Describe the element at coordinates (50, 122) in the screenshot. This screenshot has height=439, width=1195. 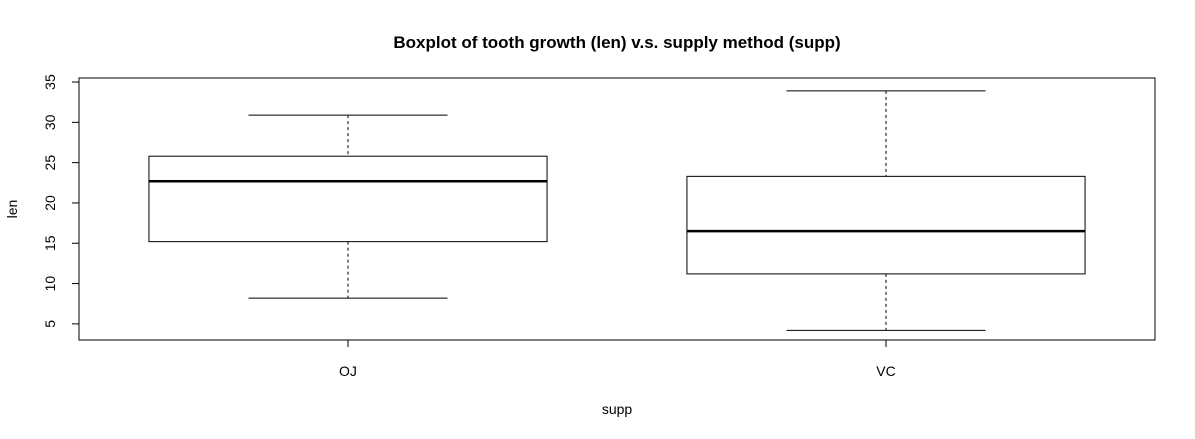
I see `y-tick-label-30: 30` at that location.